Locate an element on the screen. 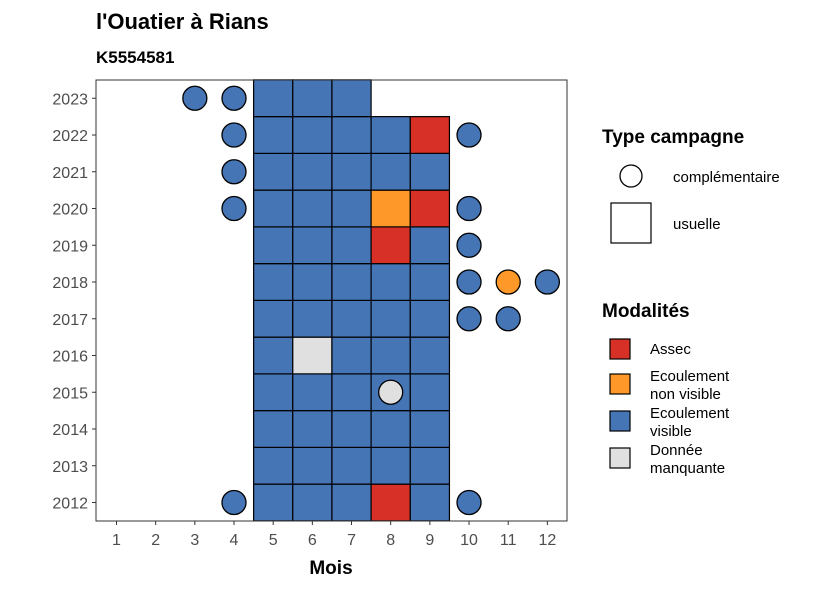  tile-2012-9-ecoulement_visible is located at coordinates (430, 502).